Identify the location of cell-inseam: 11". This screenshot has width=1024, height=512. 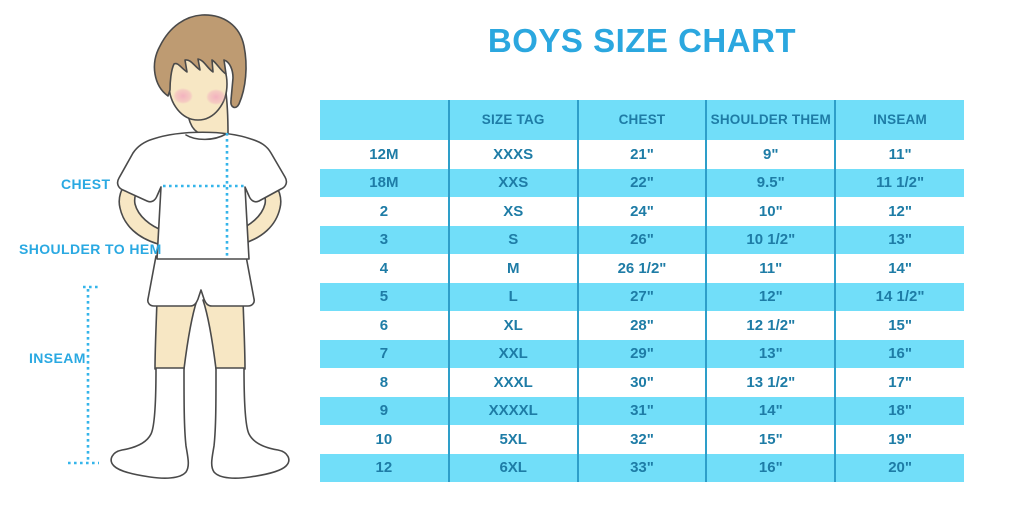
(899, 154).